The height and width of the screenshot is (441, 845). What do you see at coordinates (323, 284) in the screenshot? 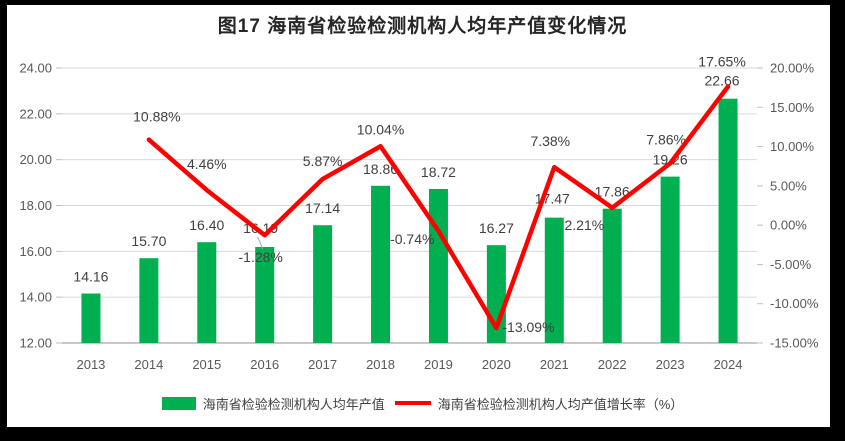
I see `bar-2017` at bounding box center [323, 284].